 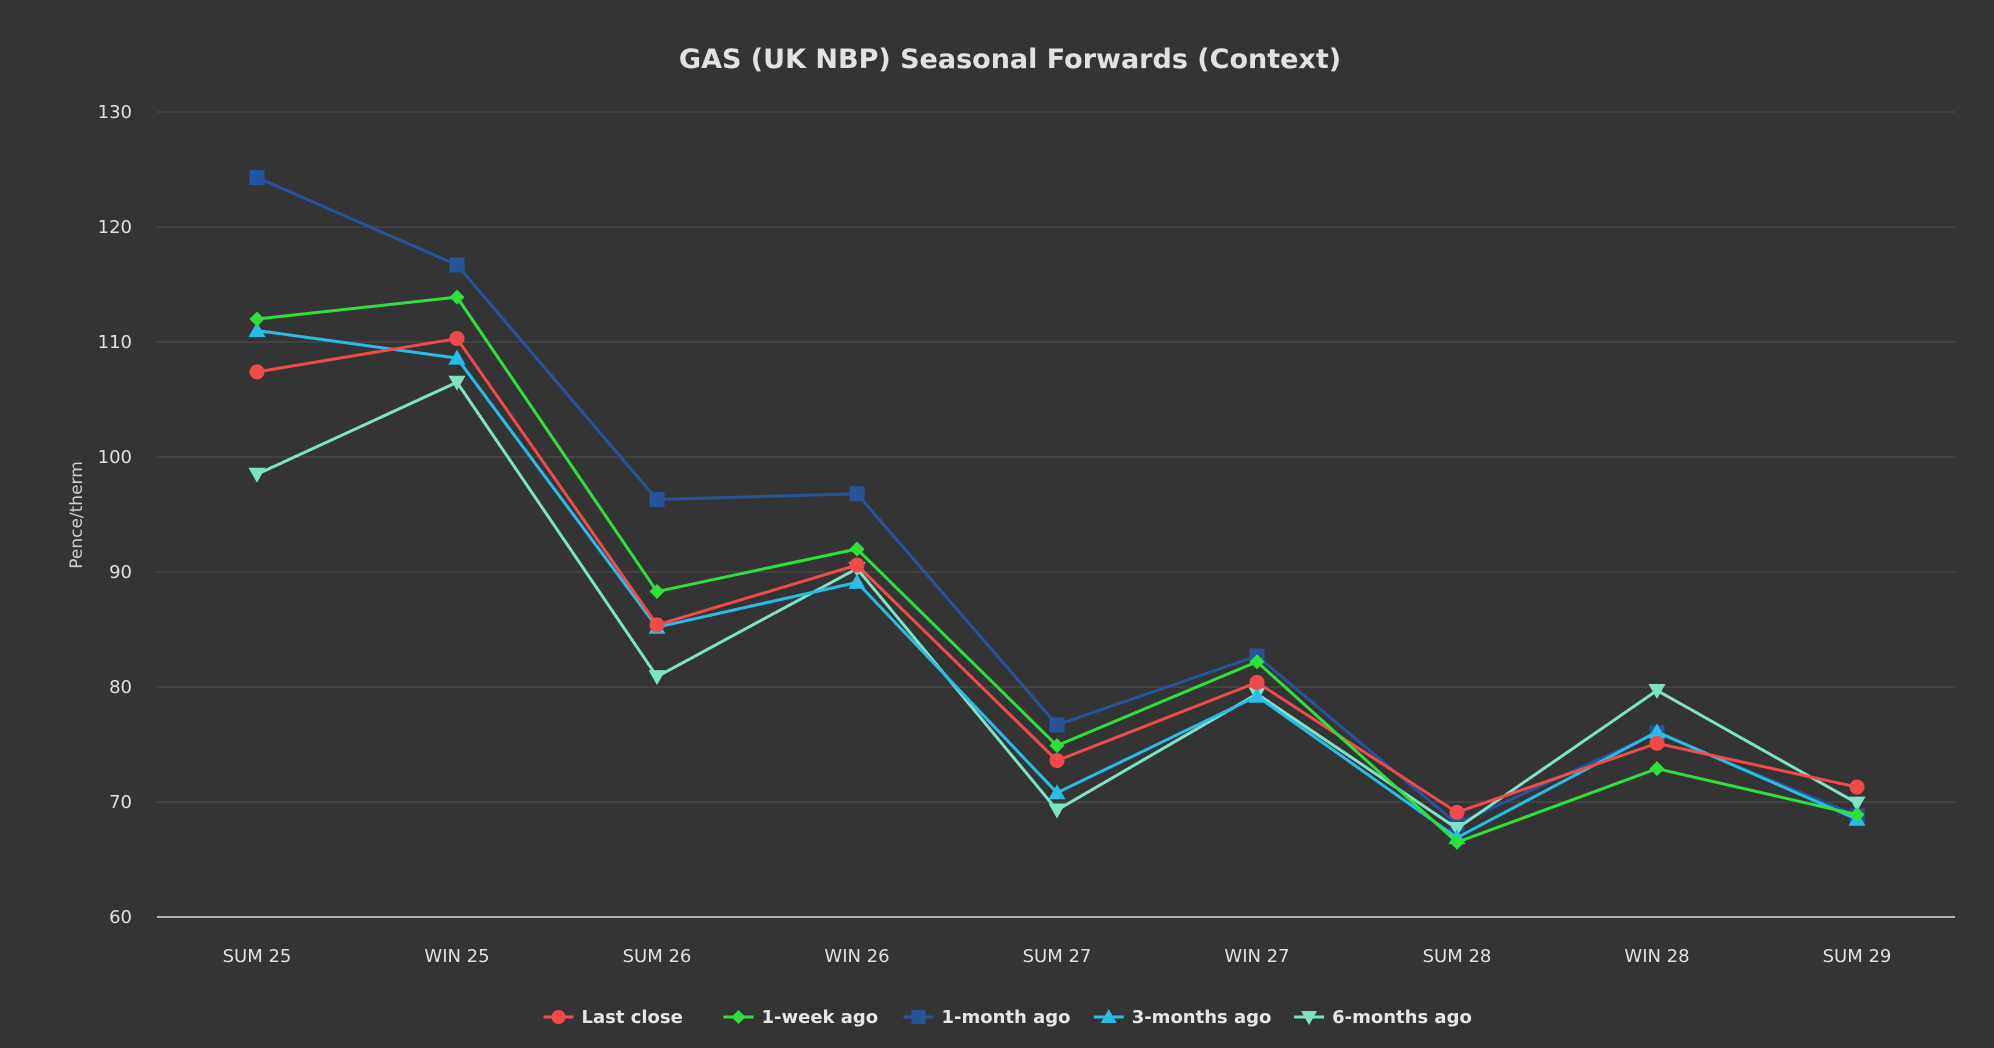 I want to click on y-tick-label: 100, so click(x=115, y=457).